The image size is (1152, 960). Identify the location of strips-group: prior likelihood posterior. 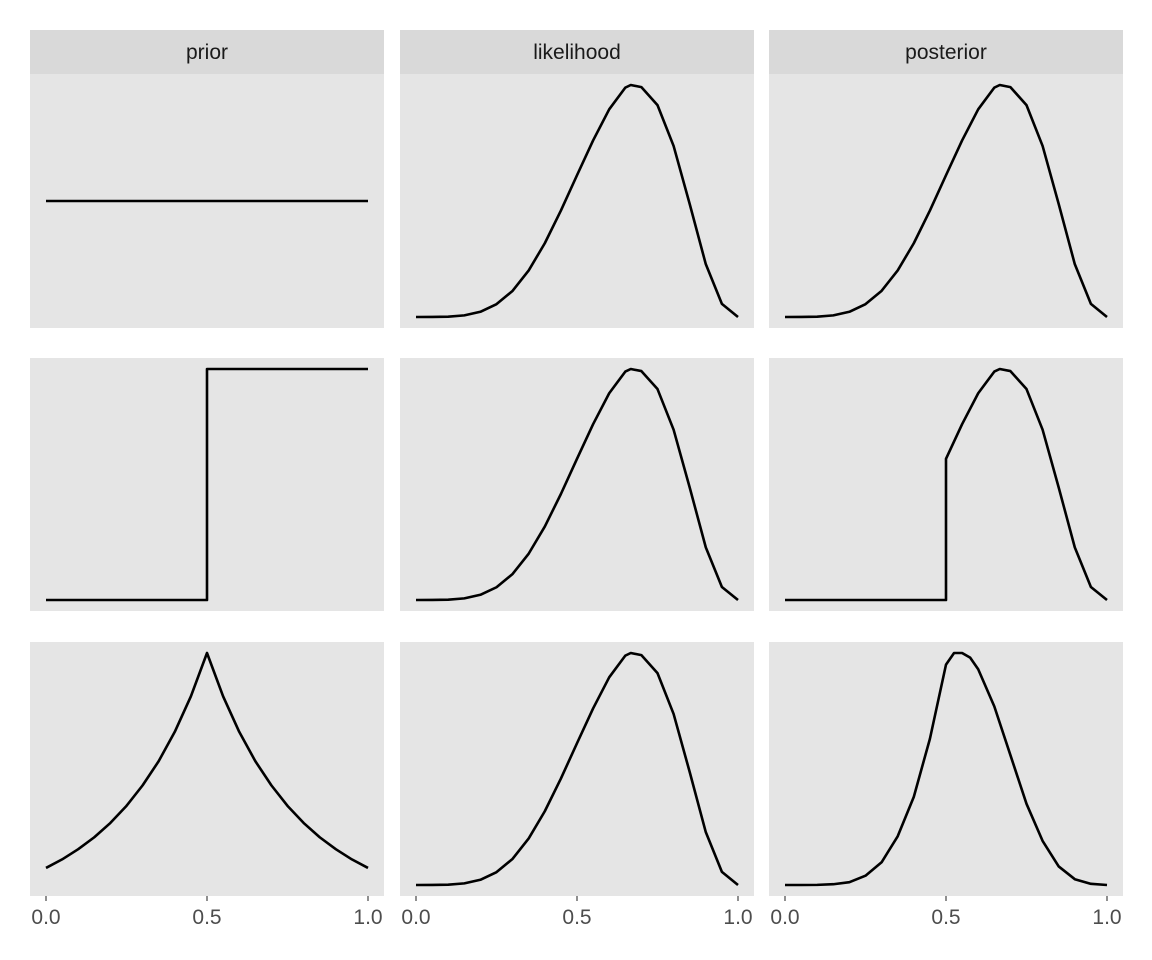
(576, 52).